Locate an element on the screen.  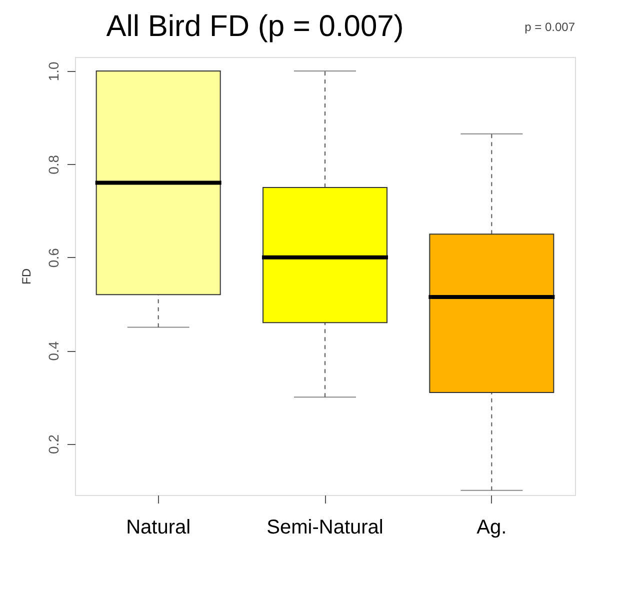
y-tick-label: 0.6 is located at coordinates (54, 258).